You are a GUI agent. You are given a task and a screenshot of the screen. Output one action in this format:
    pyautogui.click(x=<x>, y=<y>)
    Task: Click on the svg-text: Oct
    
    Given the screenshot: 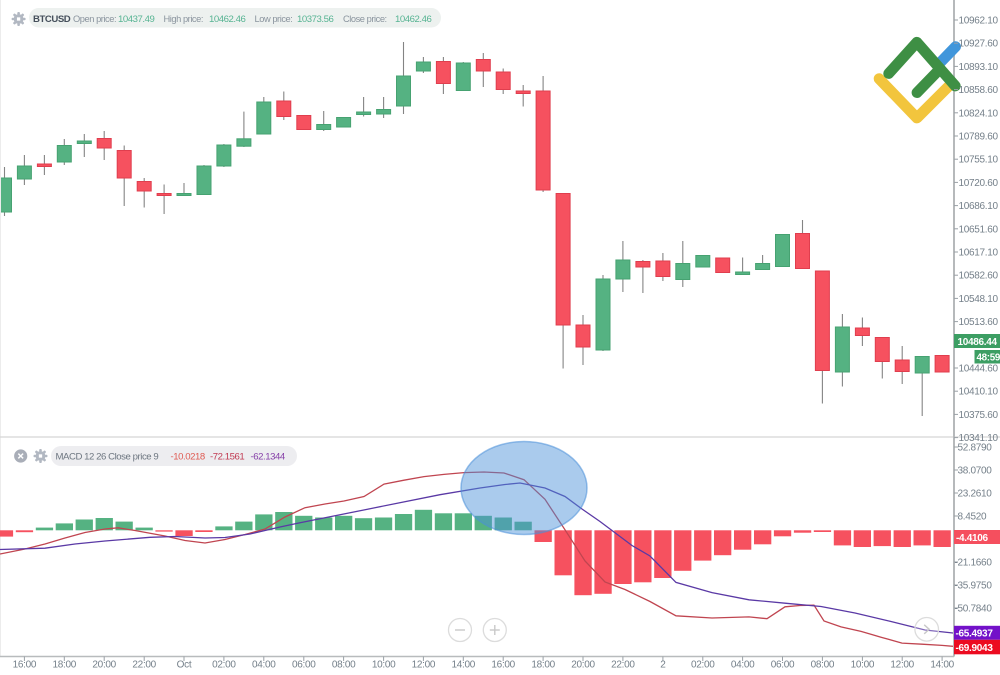 What is the action you would take?
    pyautogui.click(x=184, y=665)
    